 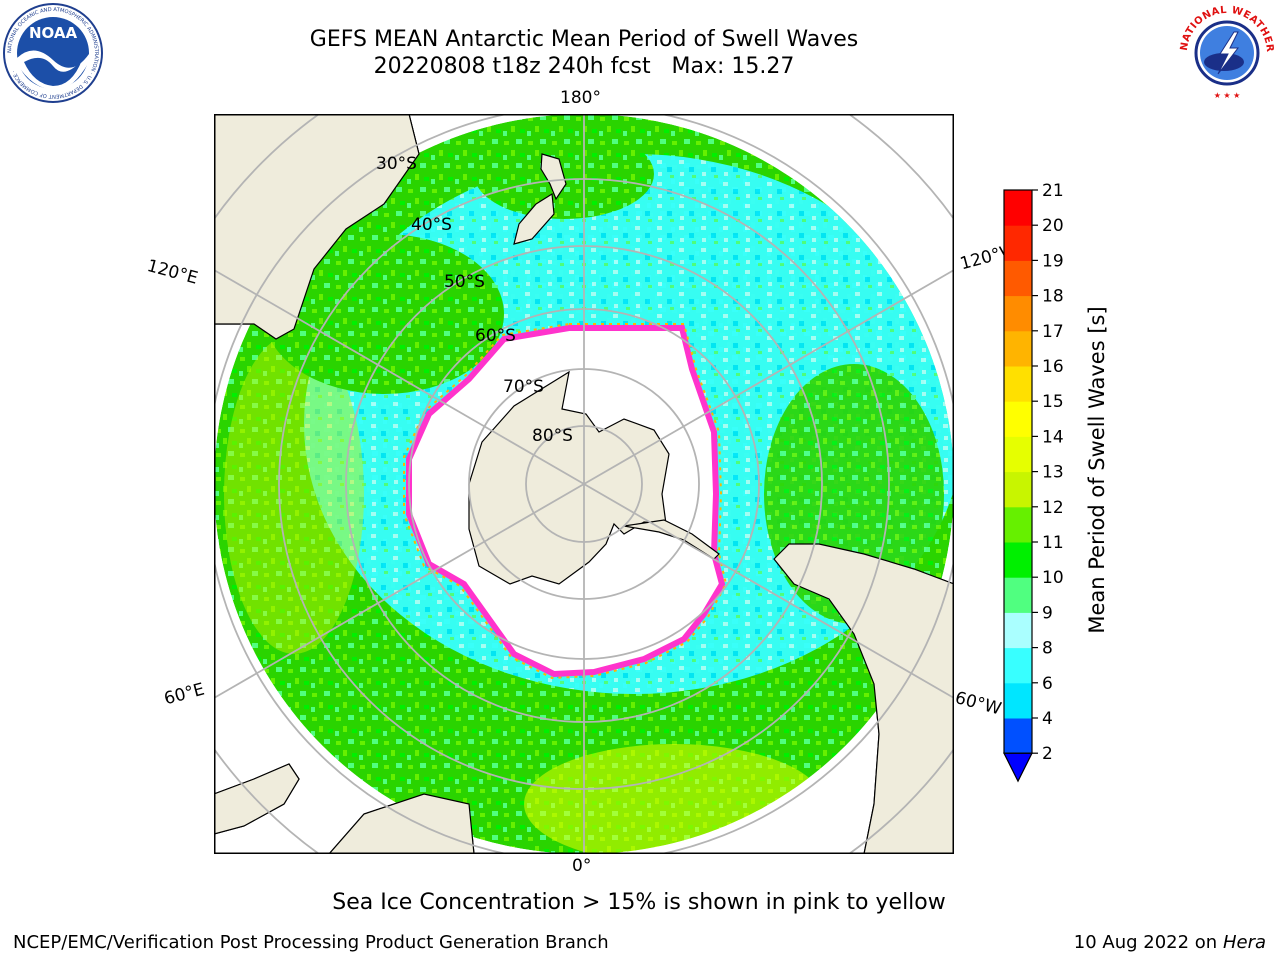 What do you see at coordinates (53, 33) in the screenshot?
I see `svg-text: NOAA` at bounding box center [53, 33].